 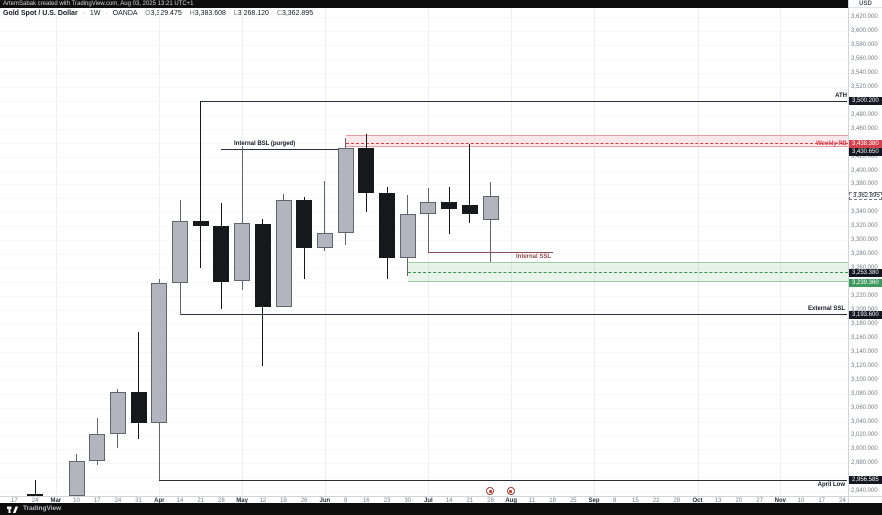 I want to click on time-axis-border, so click(x=441, y=496).